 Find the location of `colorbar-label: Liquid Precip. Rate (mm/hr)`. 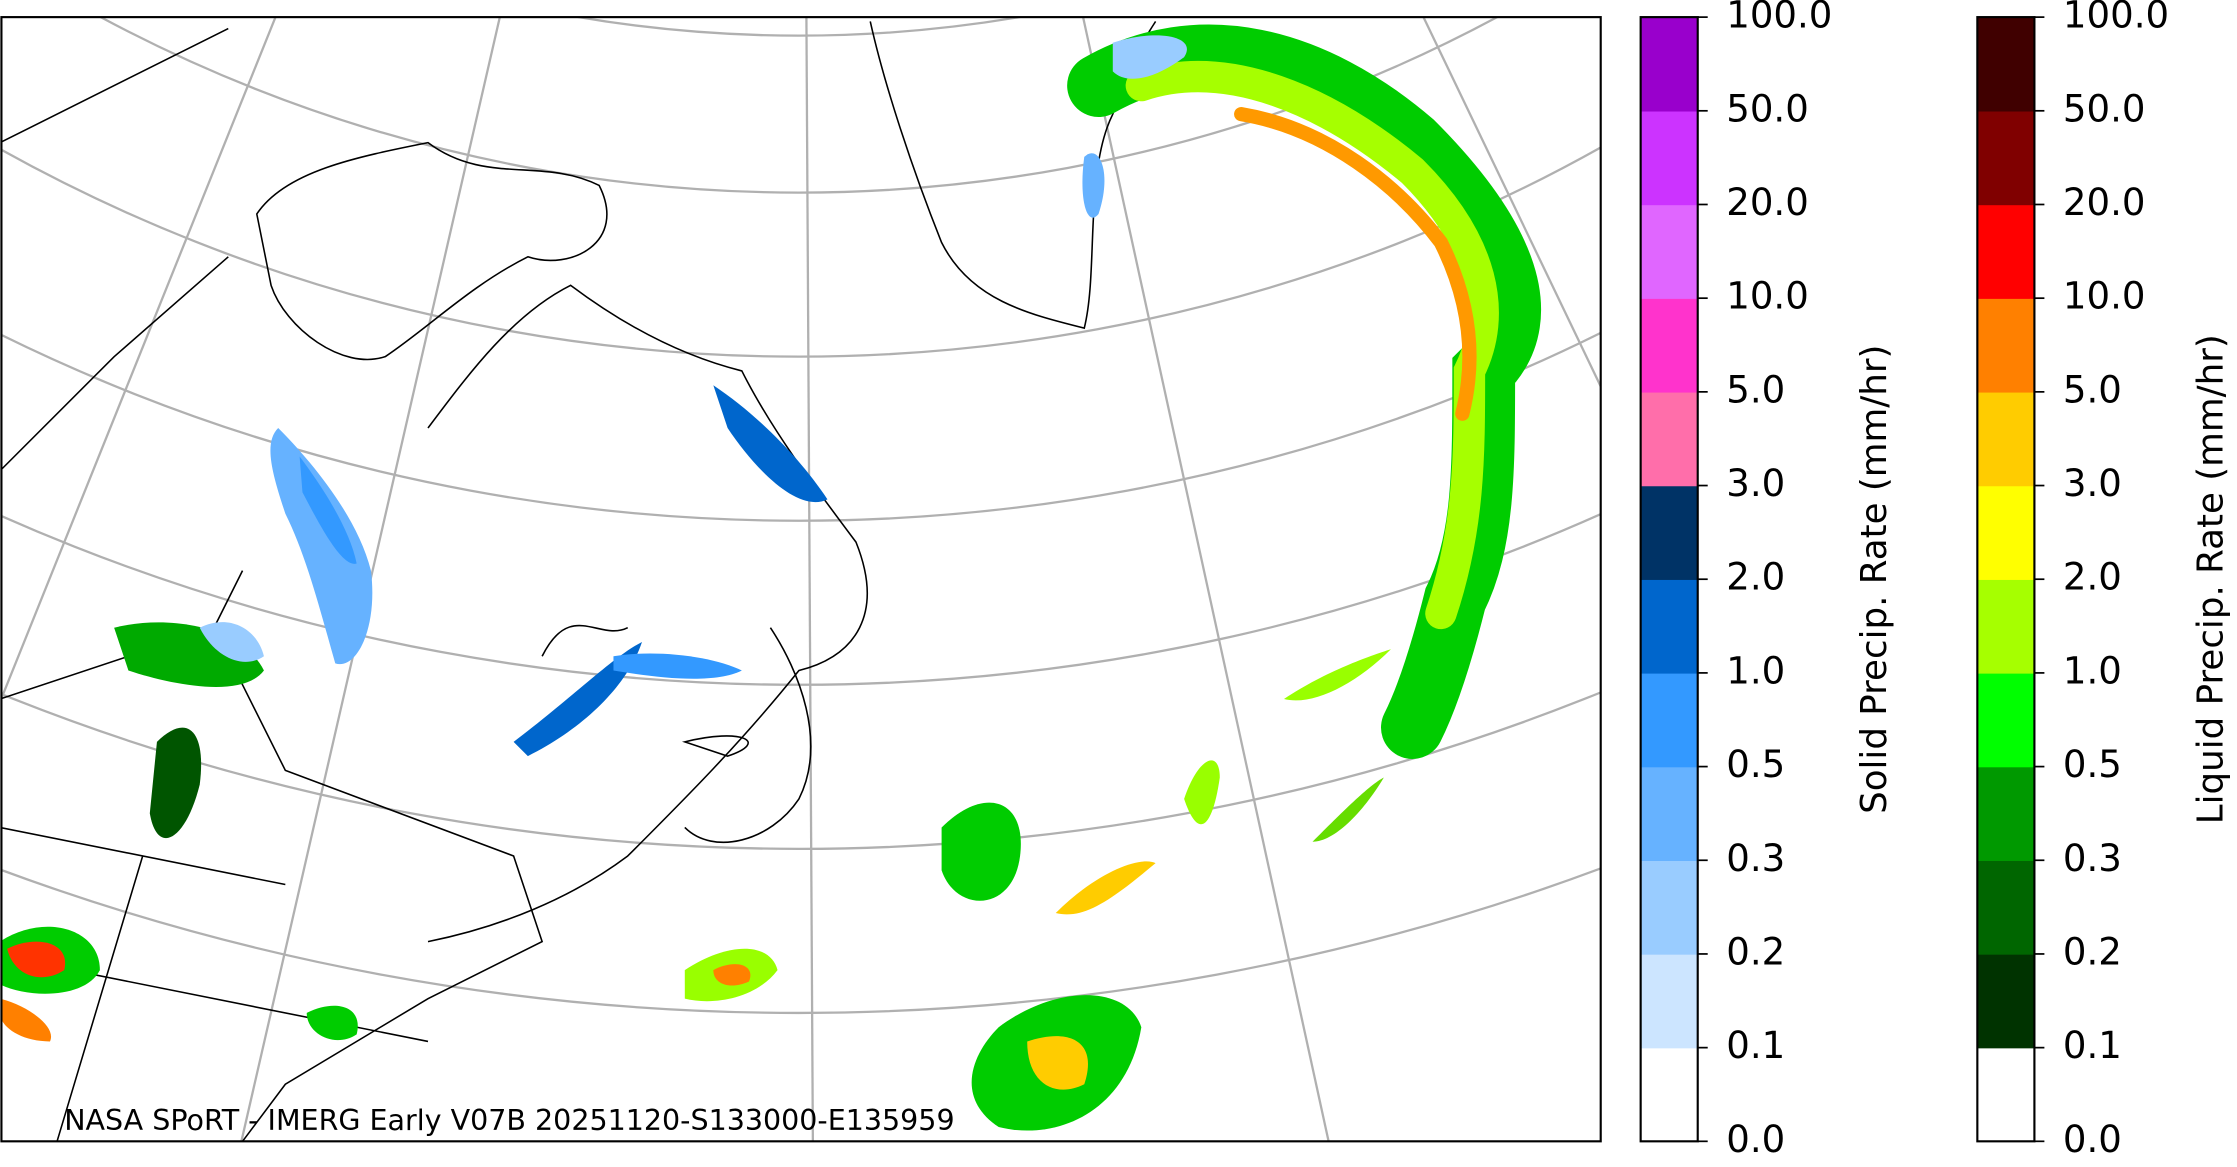

colorbar-label: Liquid Precip. Rate (mm/hr) is located at coordinates (2211, 579).